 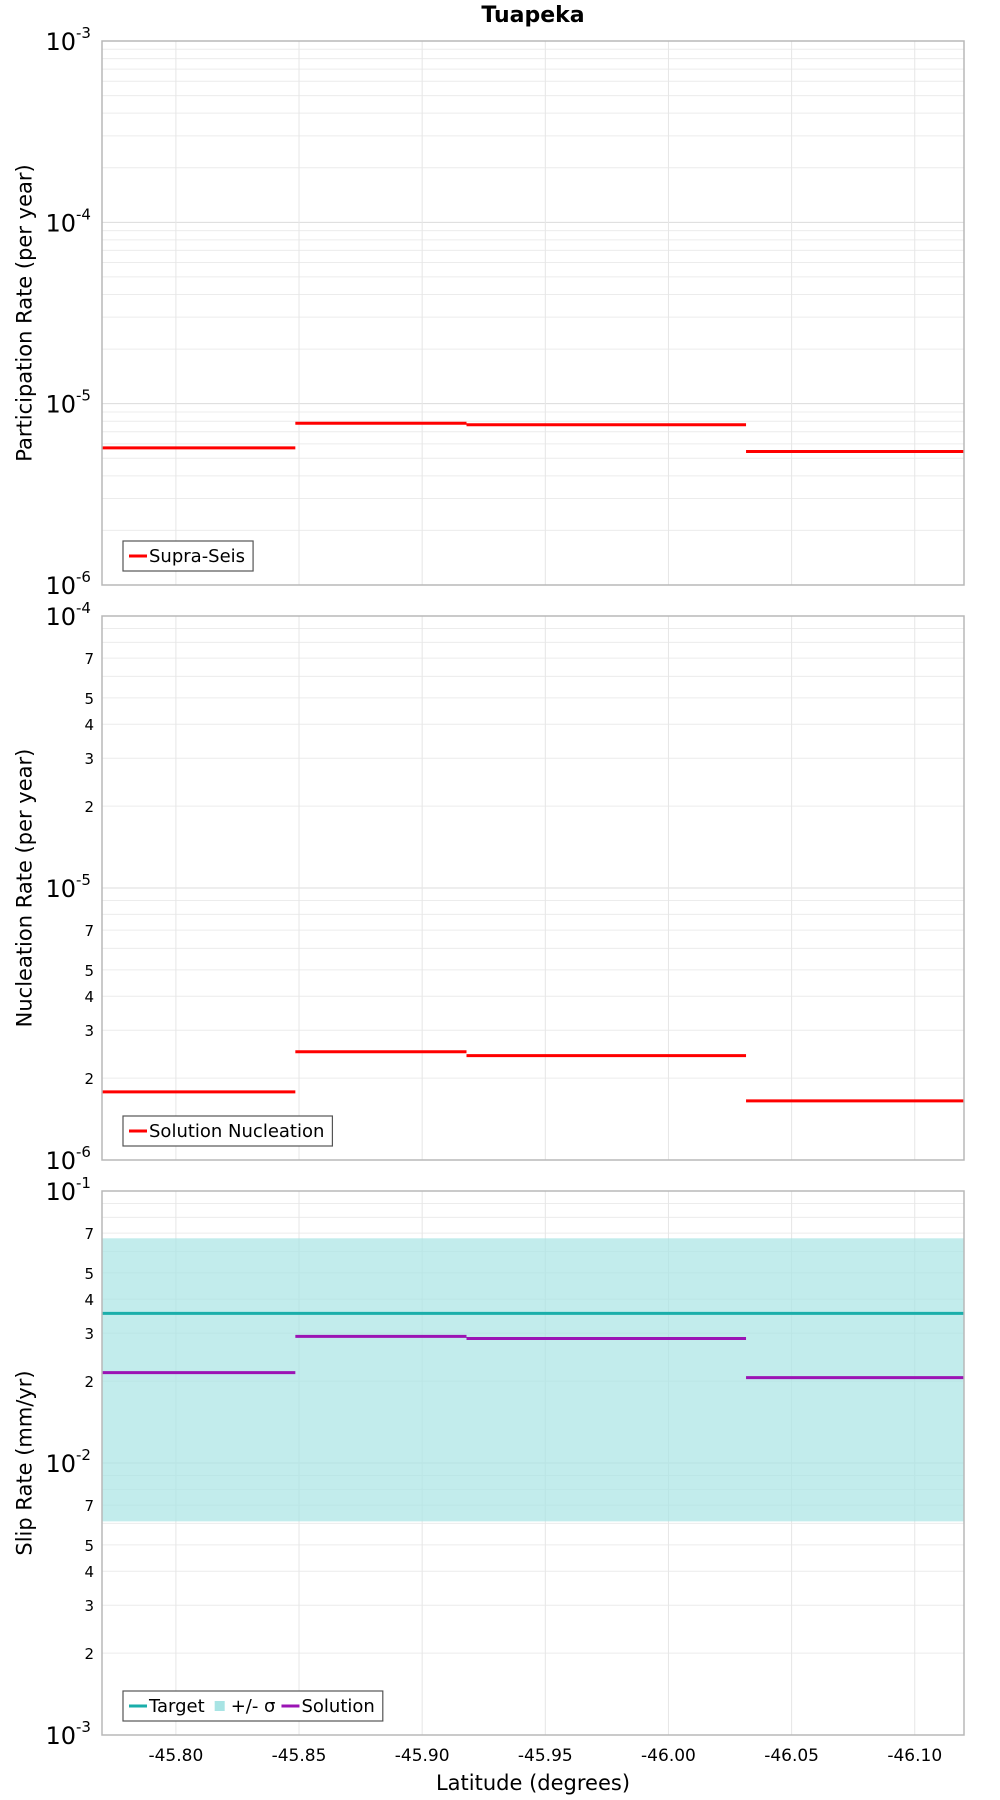 I want to click on x-tick-label: -46.05, so click(x=791, y=1756).